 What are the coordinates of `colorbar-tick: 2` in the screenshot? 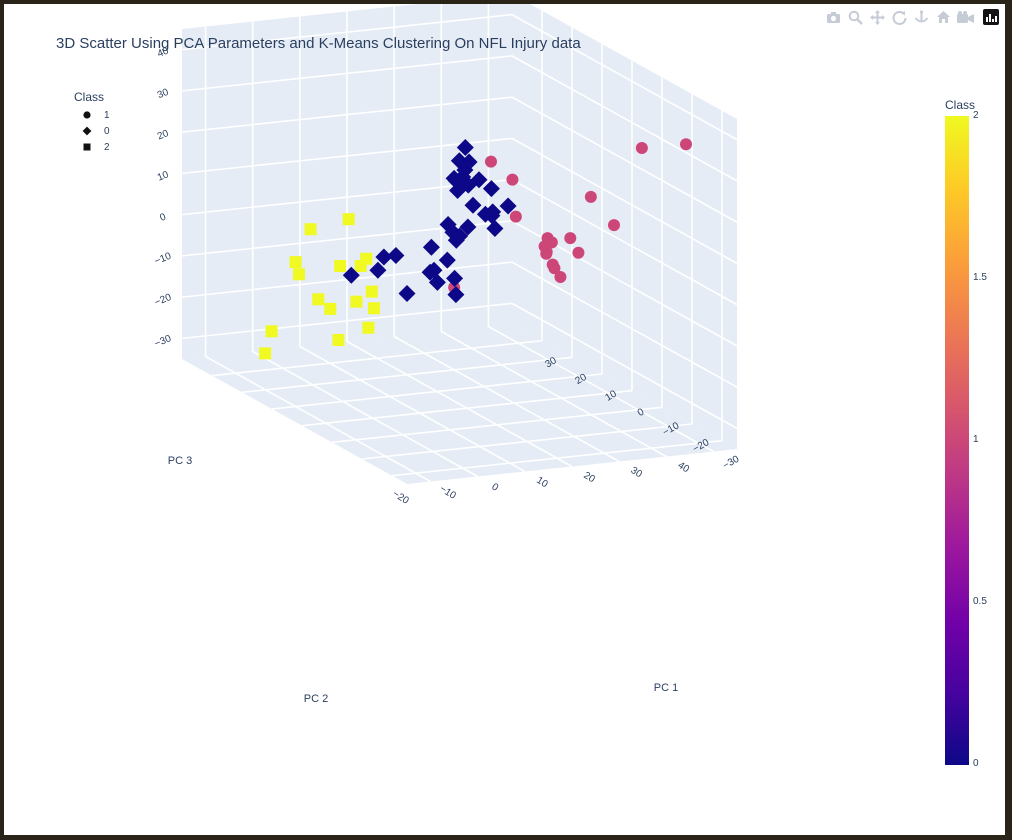 It's located at (976, 115).